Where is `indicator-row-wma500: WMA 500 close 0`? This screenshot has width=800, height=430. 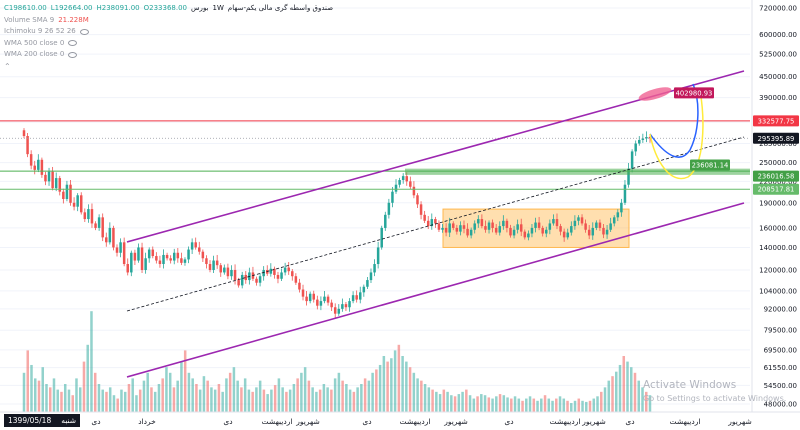 indicator-row-wma500: WMA 500 close 0 is located at coordinates (168, 44).